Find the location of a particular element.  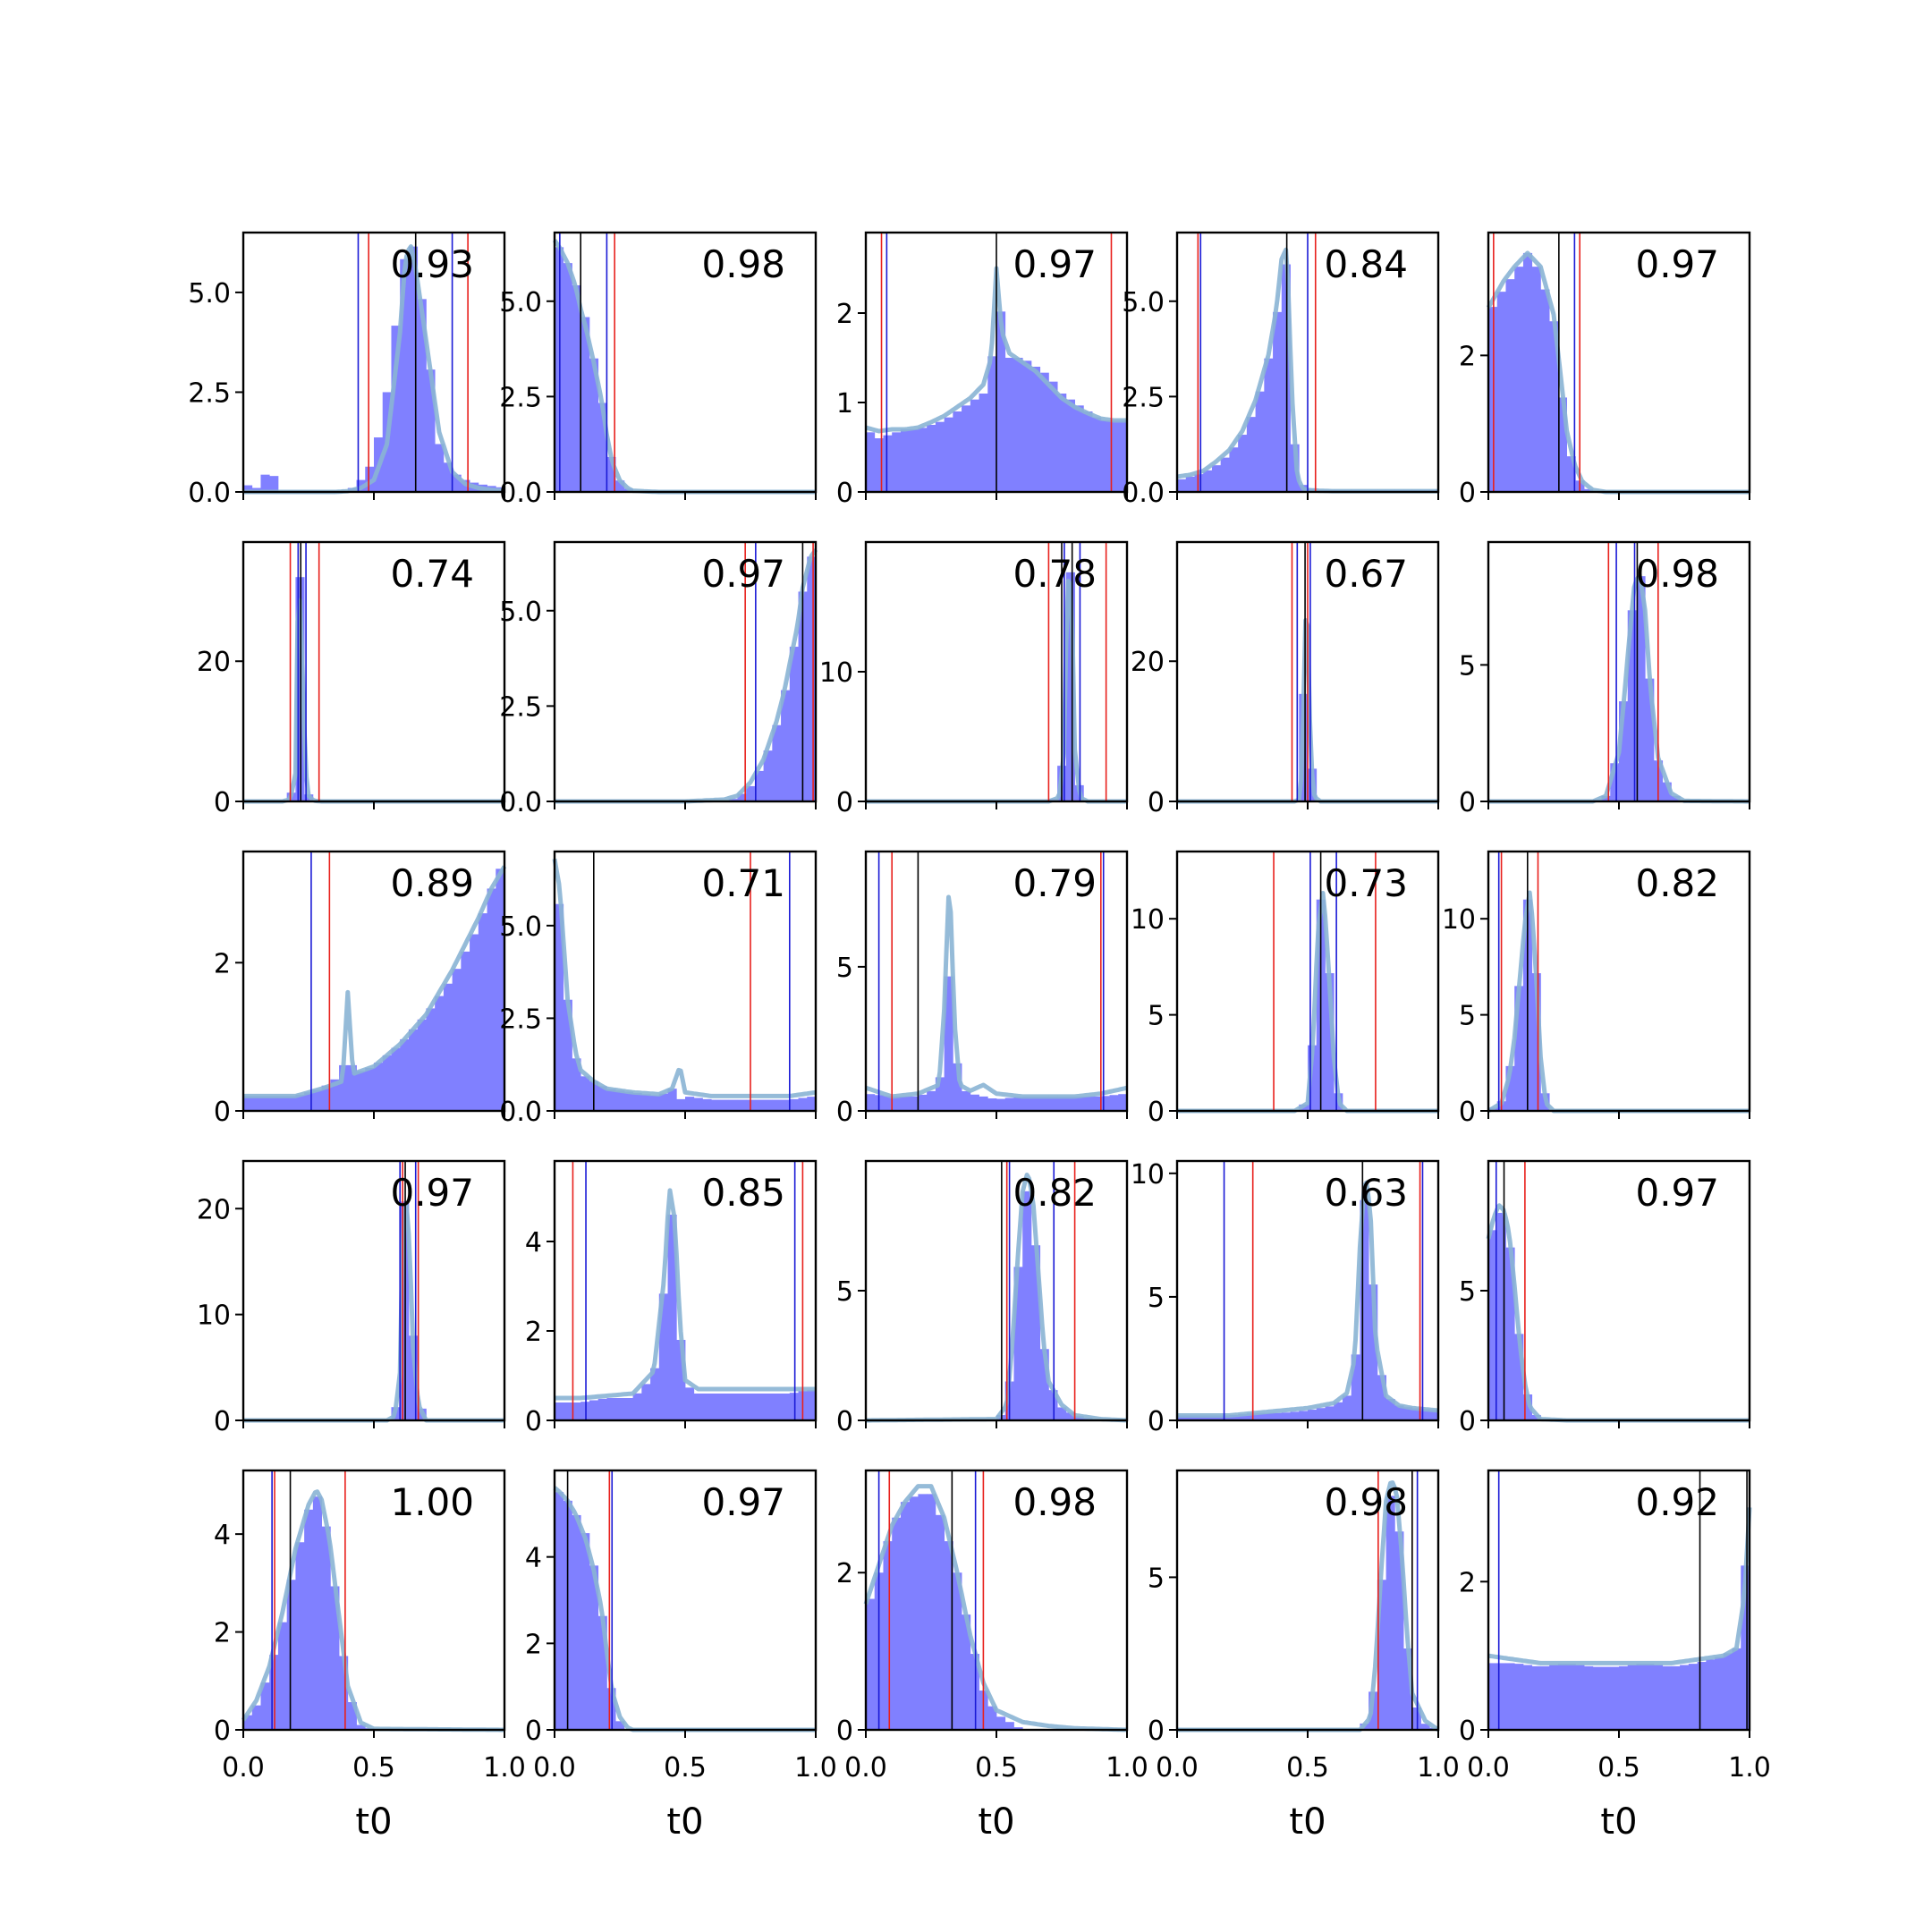

score-annotation: 0.82 is located at coordinates (1677, 883).